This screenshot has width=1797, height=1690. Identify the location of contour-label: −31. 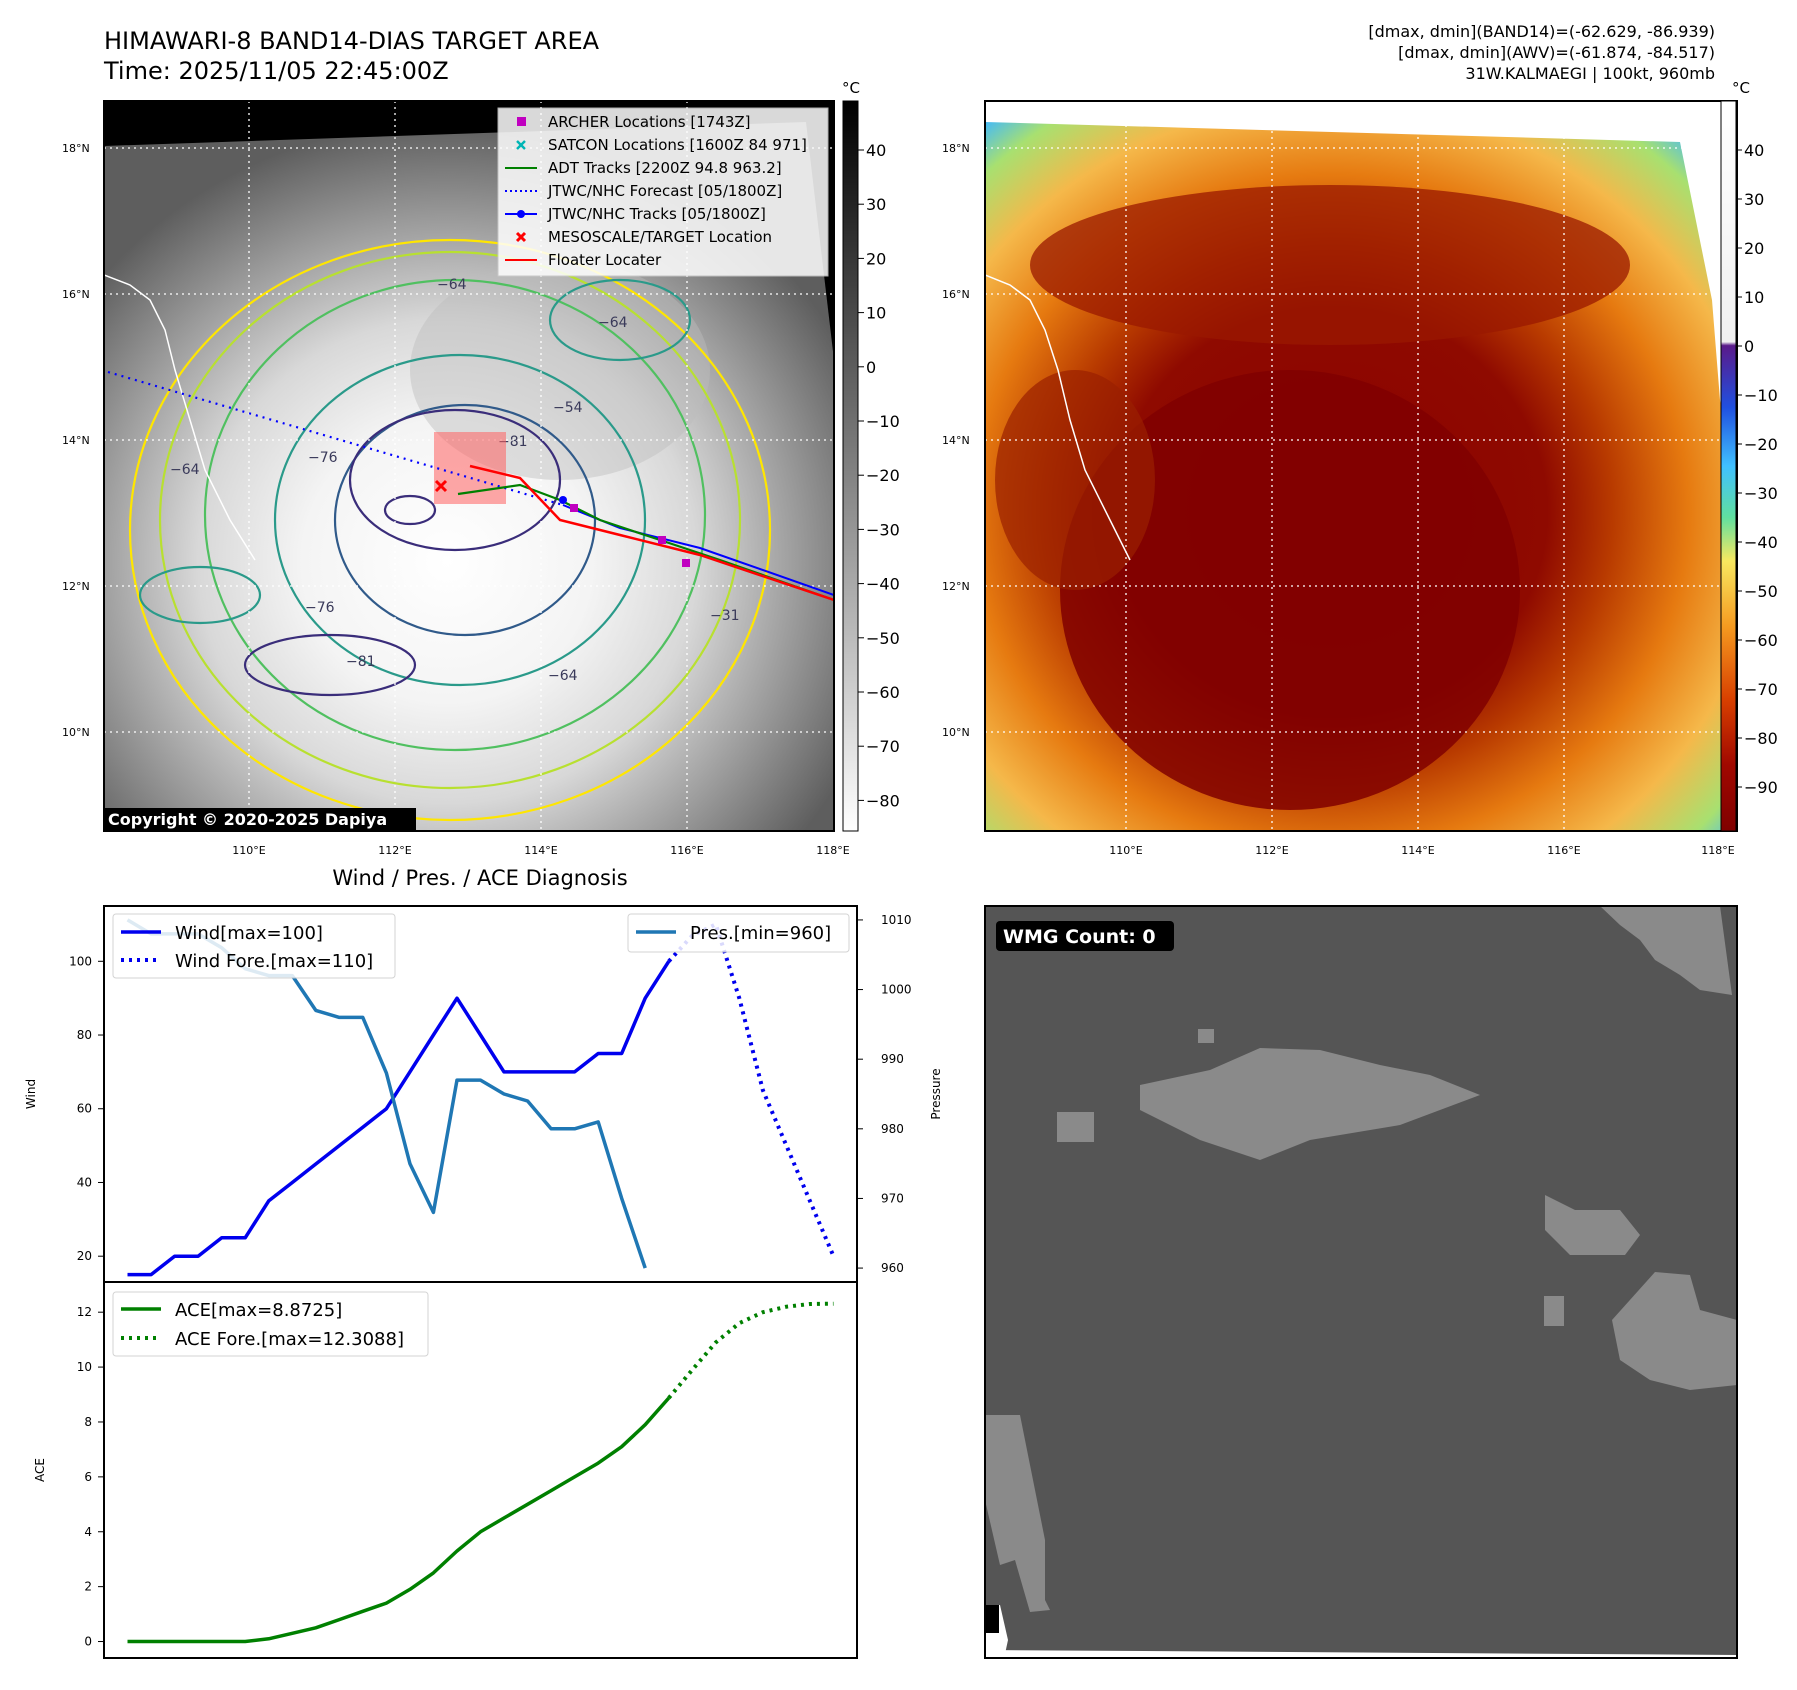
(725, 616).